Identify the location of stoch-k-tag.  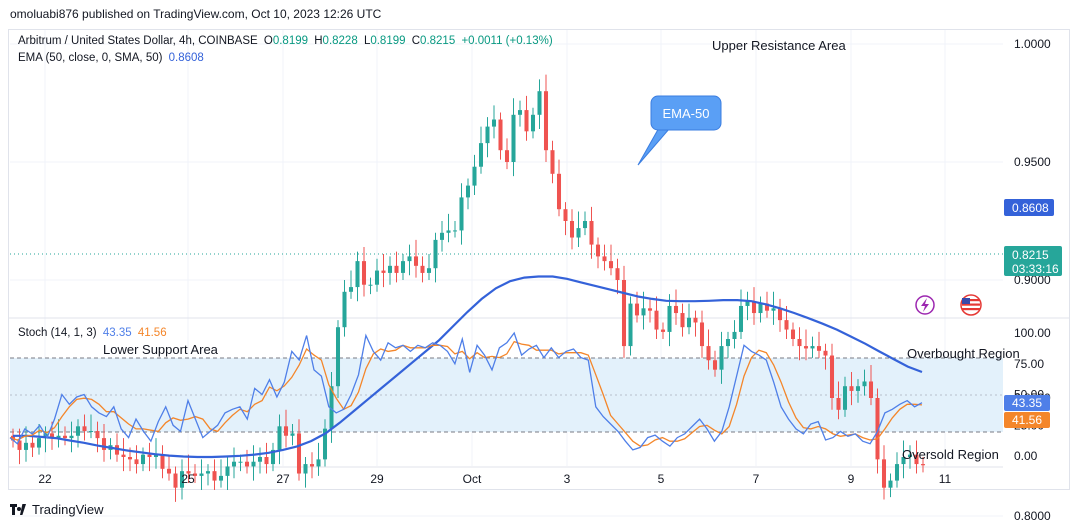
(1027, 403).